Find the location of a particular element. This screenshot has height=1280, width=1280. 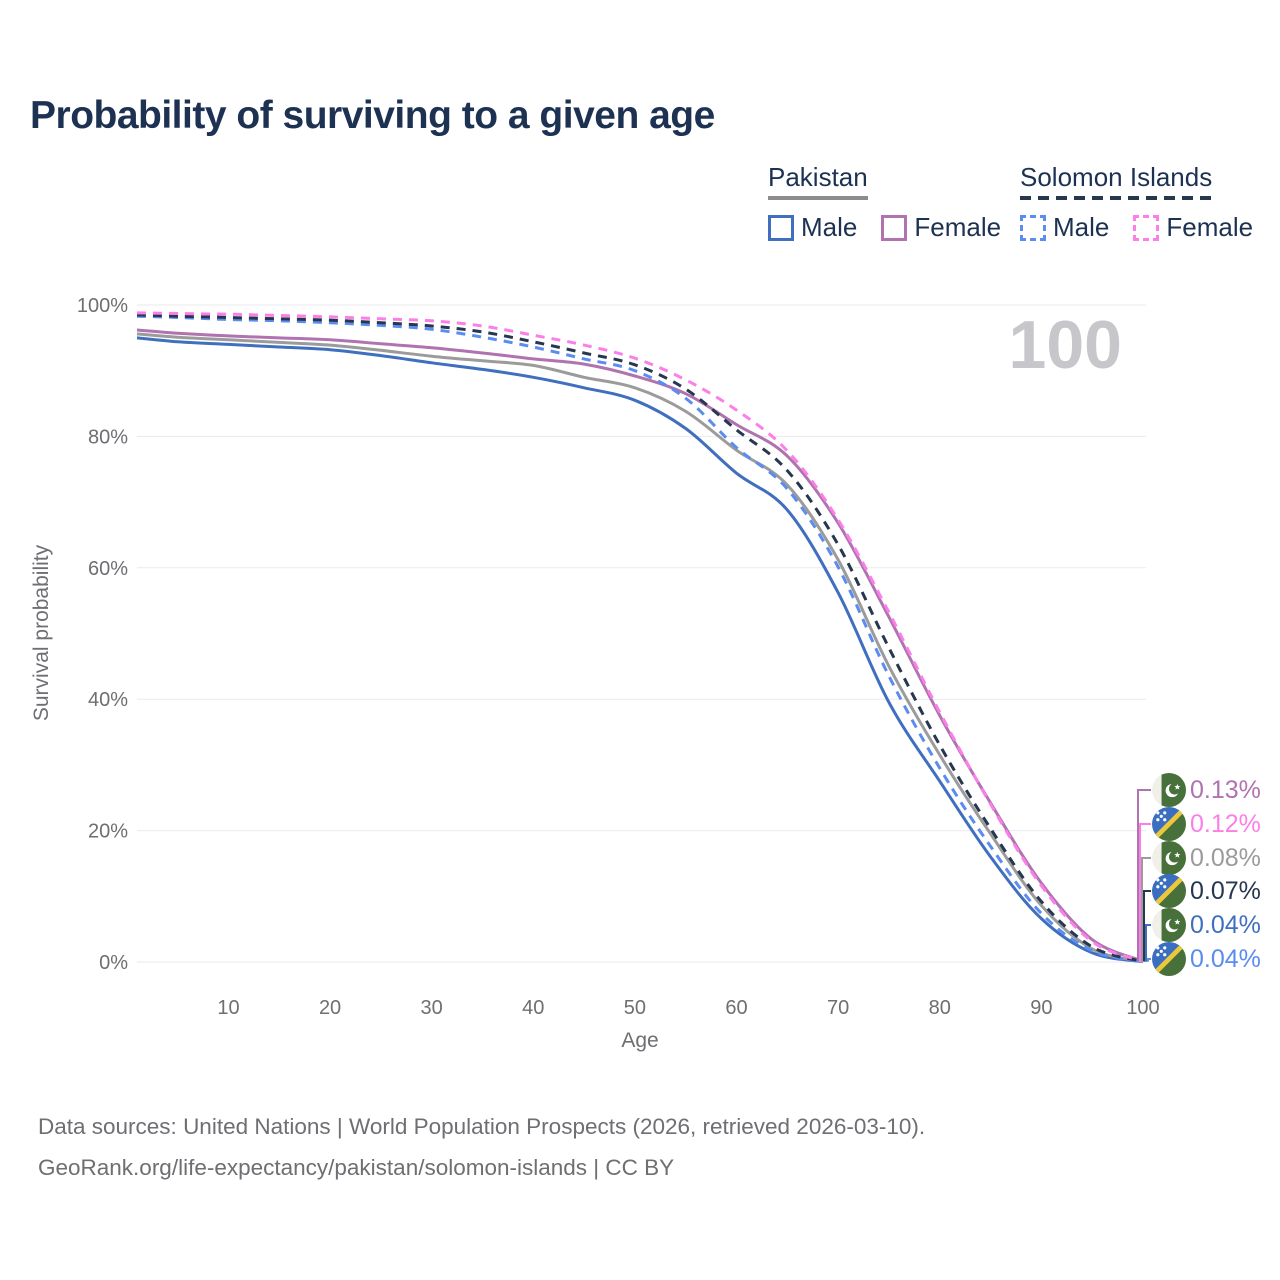

legend-items-solomon-islands: Male Female is located at coordinates (1136, 227).